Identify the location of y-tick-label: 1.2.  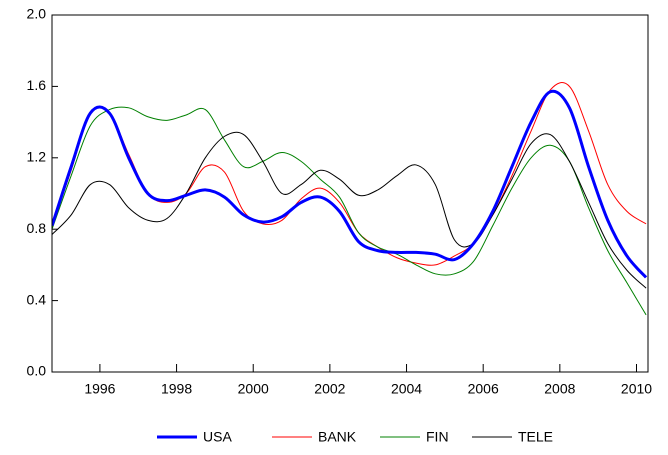
(37, 157).